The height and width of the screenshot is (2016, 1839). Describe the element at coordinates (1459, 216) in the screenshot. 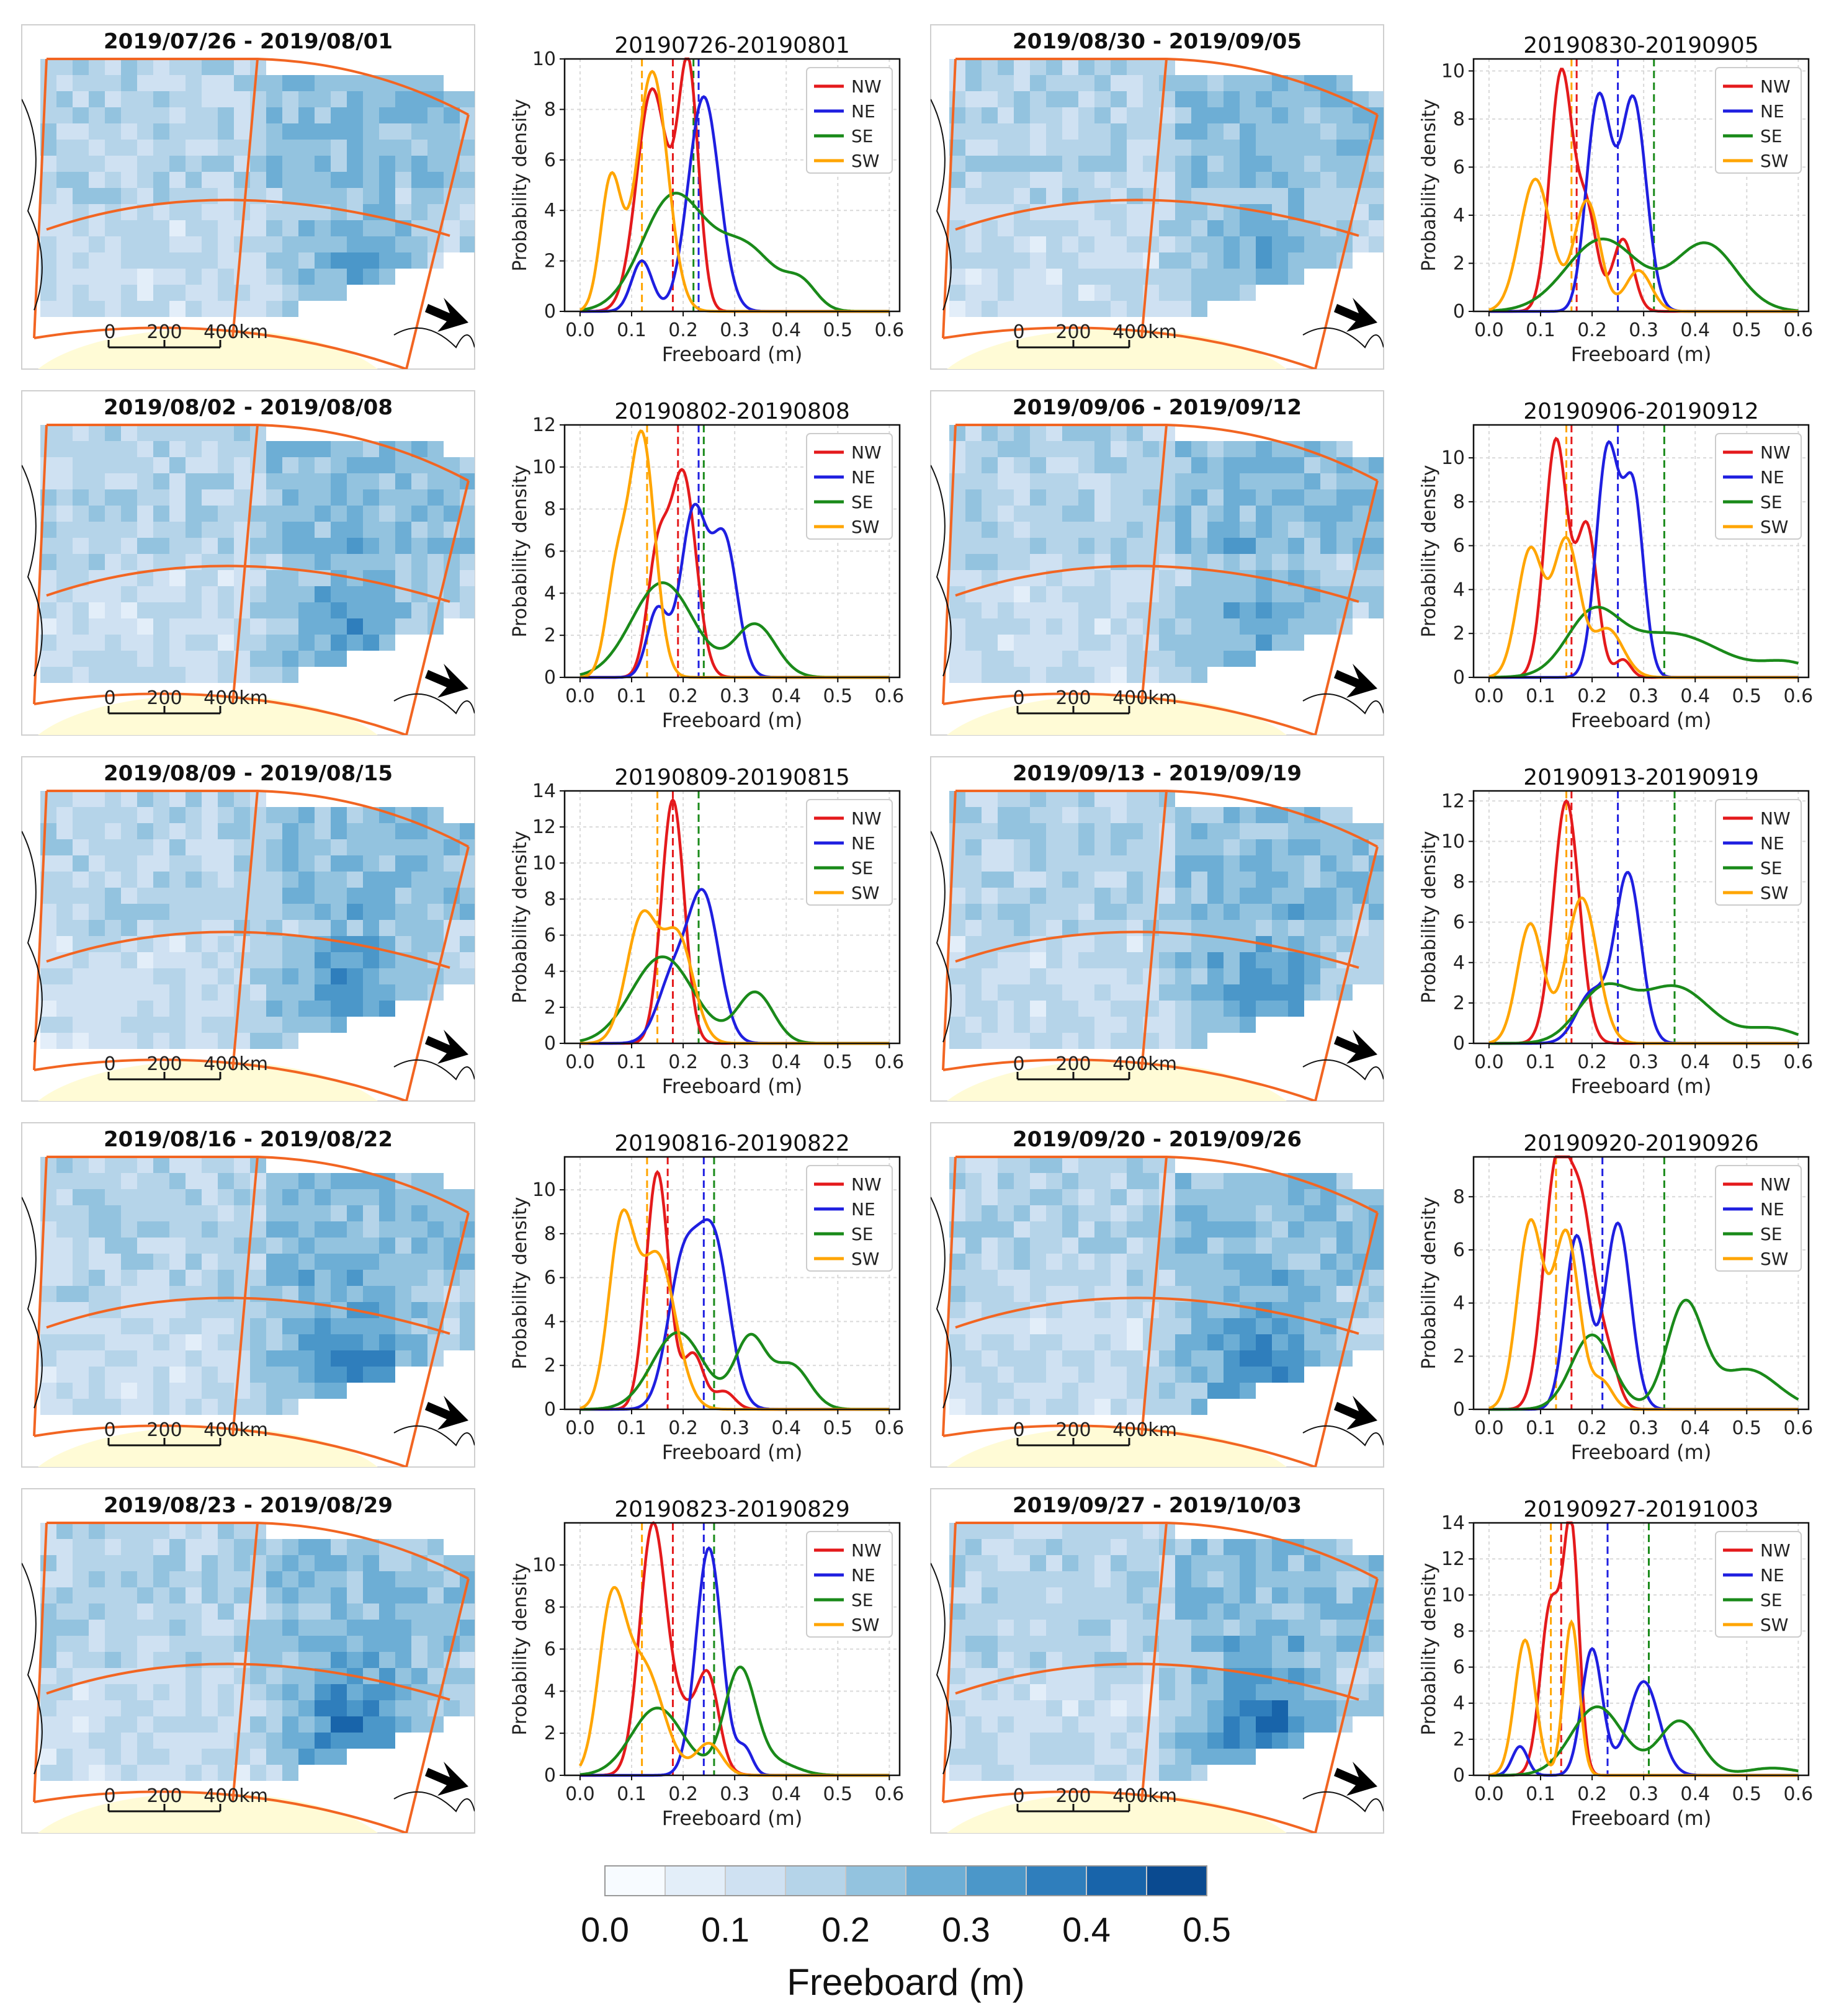

I see `y-tick-label: 4` at that location.